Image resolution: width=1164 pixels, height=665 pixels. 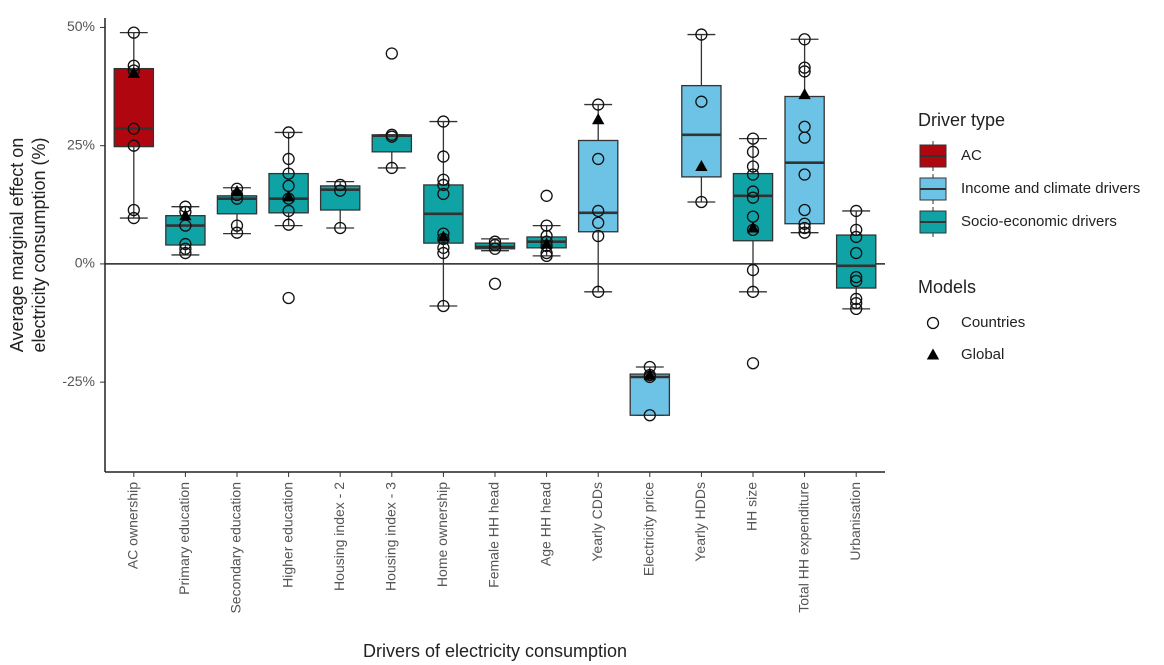 What do you see at coordinates (133, 525) in the screenshot?
I see `x-tick-label: AC ownership` at bounding box center [133, 525].